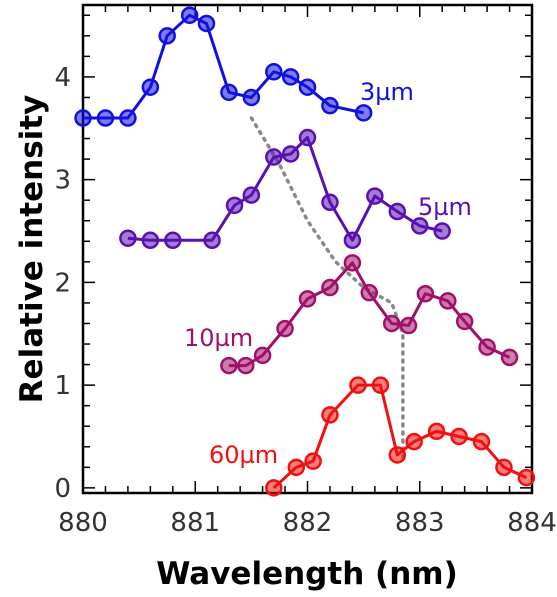 The height and width of the screenshot is (597, 557). I want to click on x-tick-label: 883, so click(420, 523).